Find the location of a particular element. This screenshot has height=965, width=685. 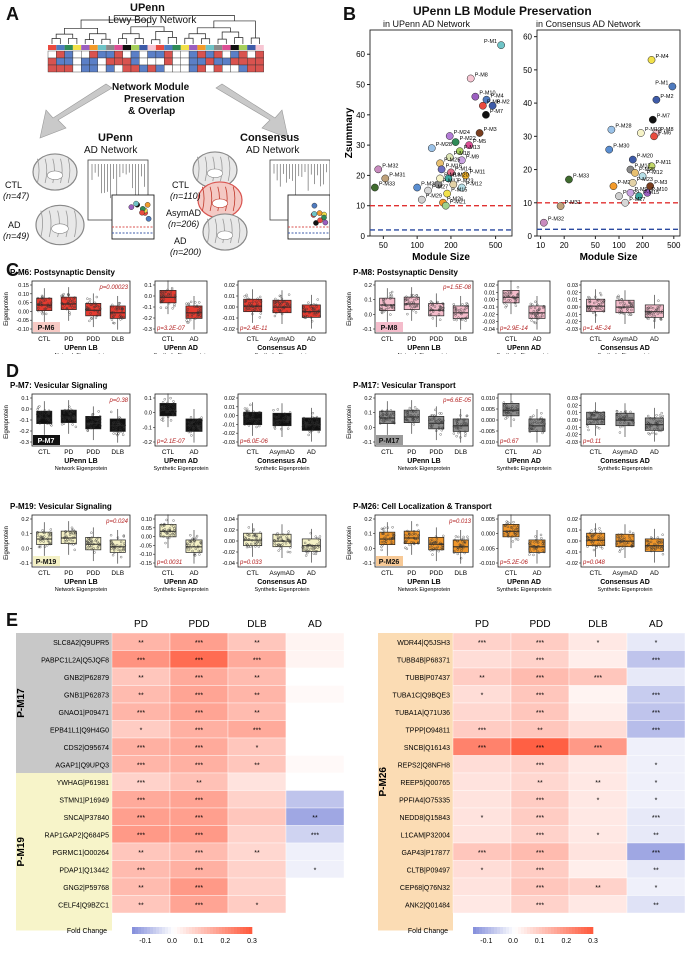

lb-boxplot-category: DLB is located at coordinates (460, 452).